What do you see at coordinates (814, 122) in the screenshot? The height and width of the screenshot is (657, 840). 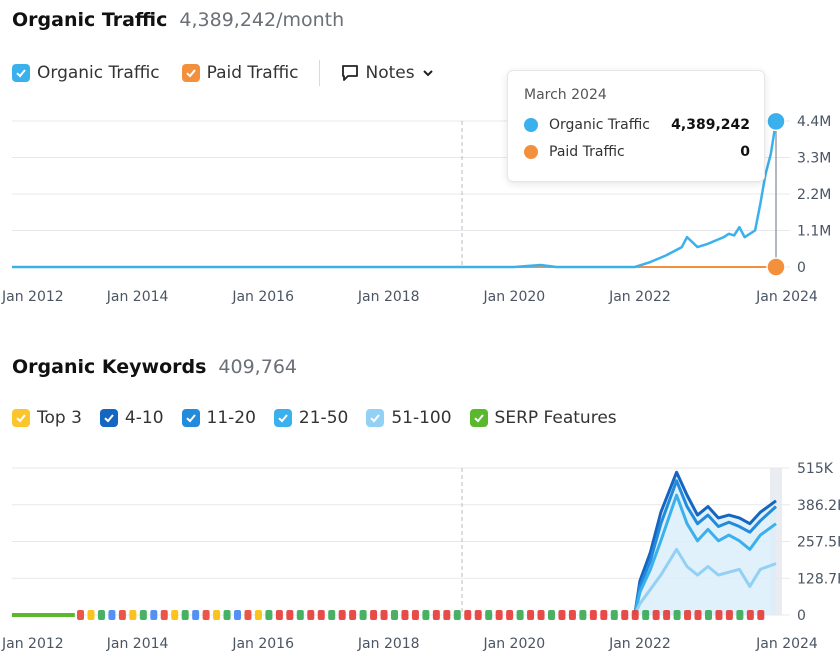 I see `y-tick-label: 4.4M` at bounding box center [814, 122].